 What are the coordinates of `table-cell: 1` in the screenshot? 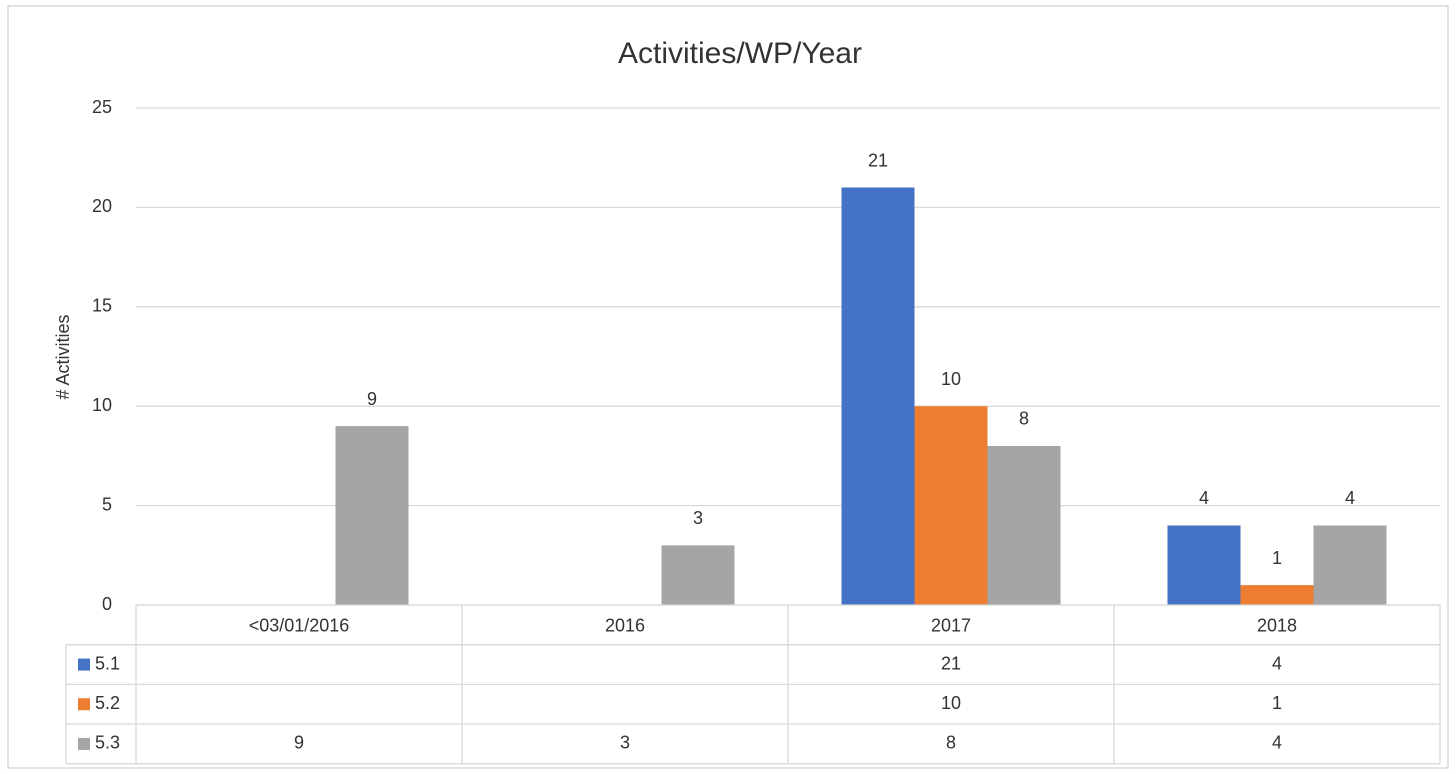 It's located at (1277, 703).